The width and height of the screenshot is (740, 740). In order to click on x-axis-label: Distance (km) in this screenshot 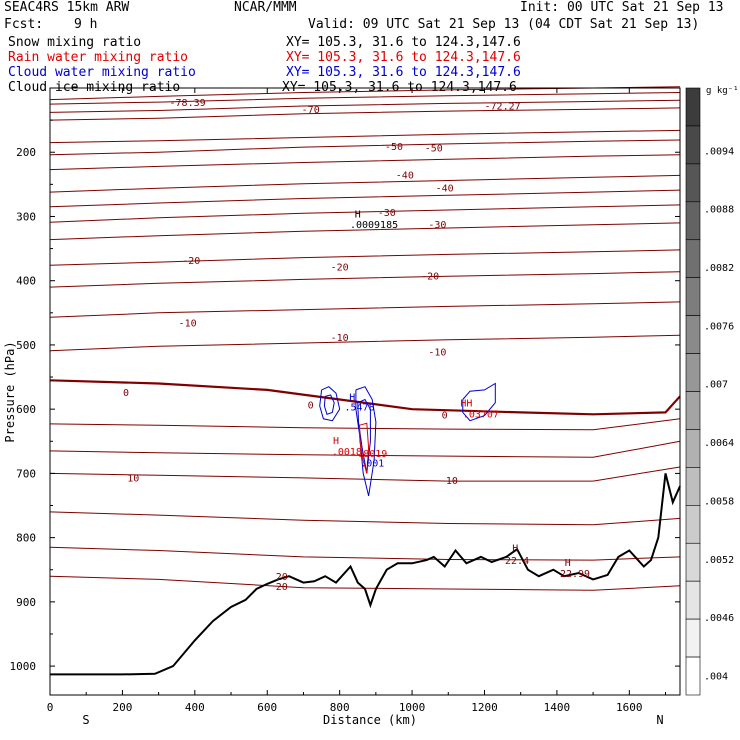, I will do `click(370, 720)`.